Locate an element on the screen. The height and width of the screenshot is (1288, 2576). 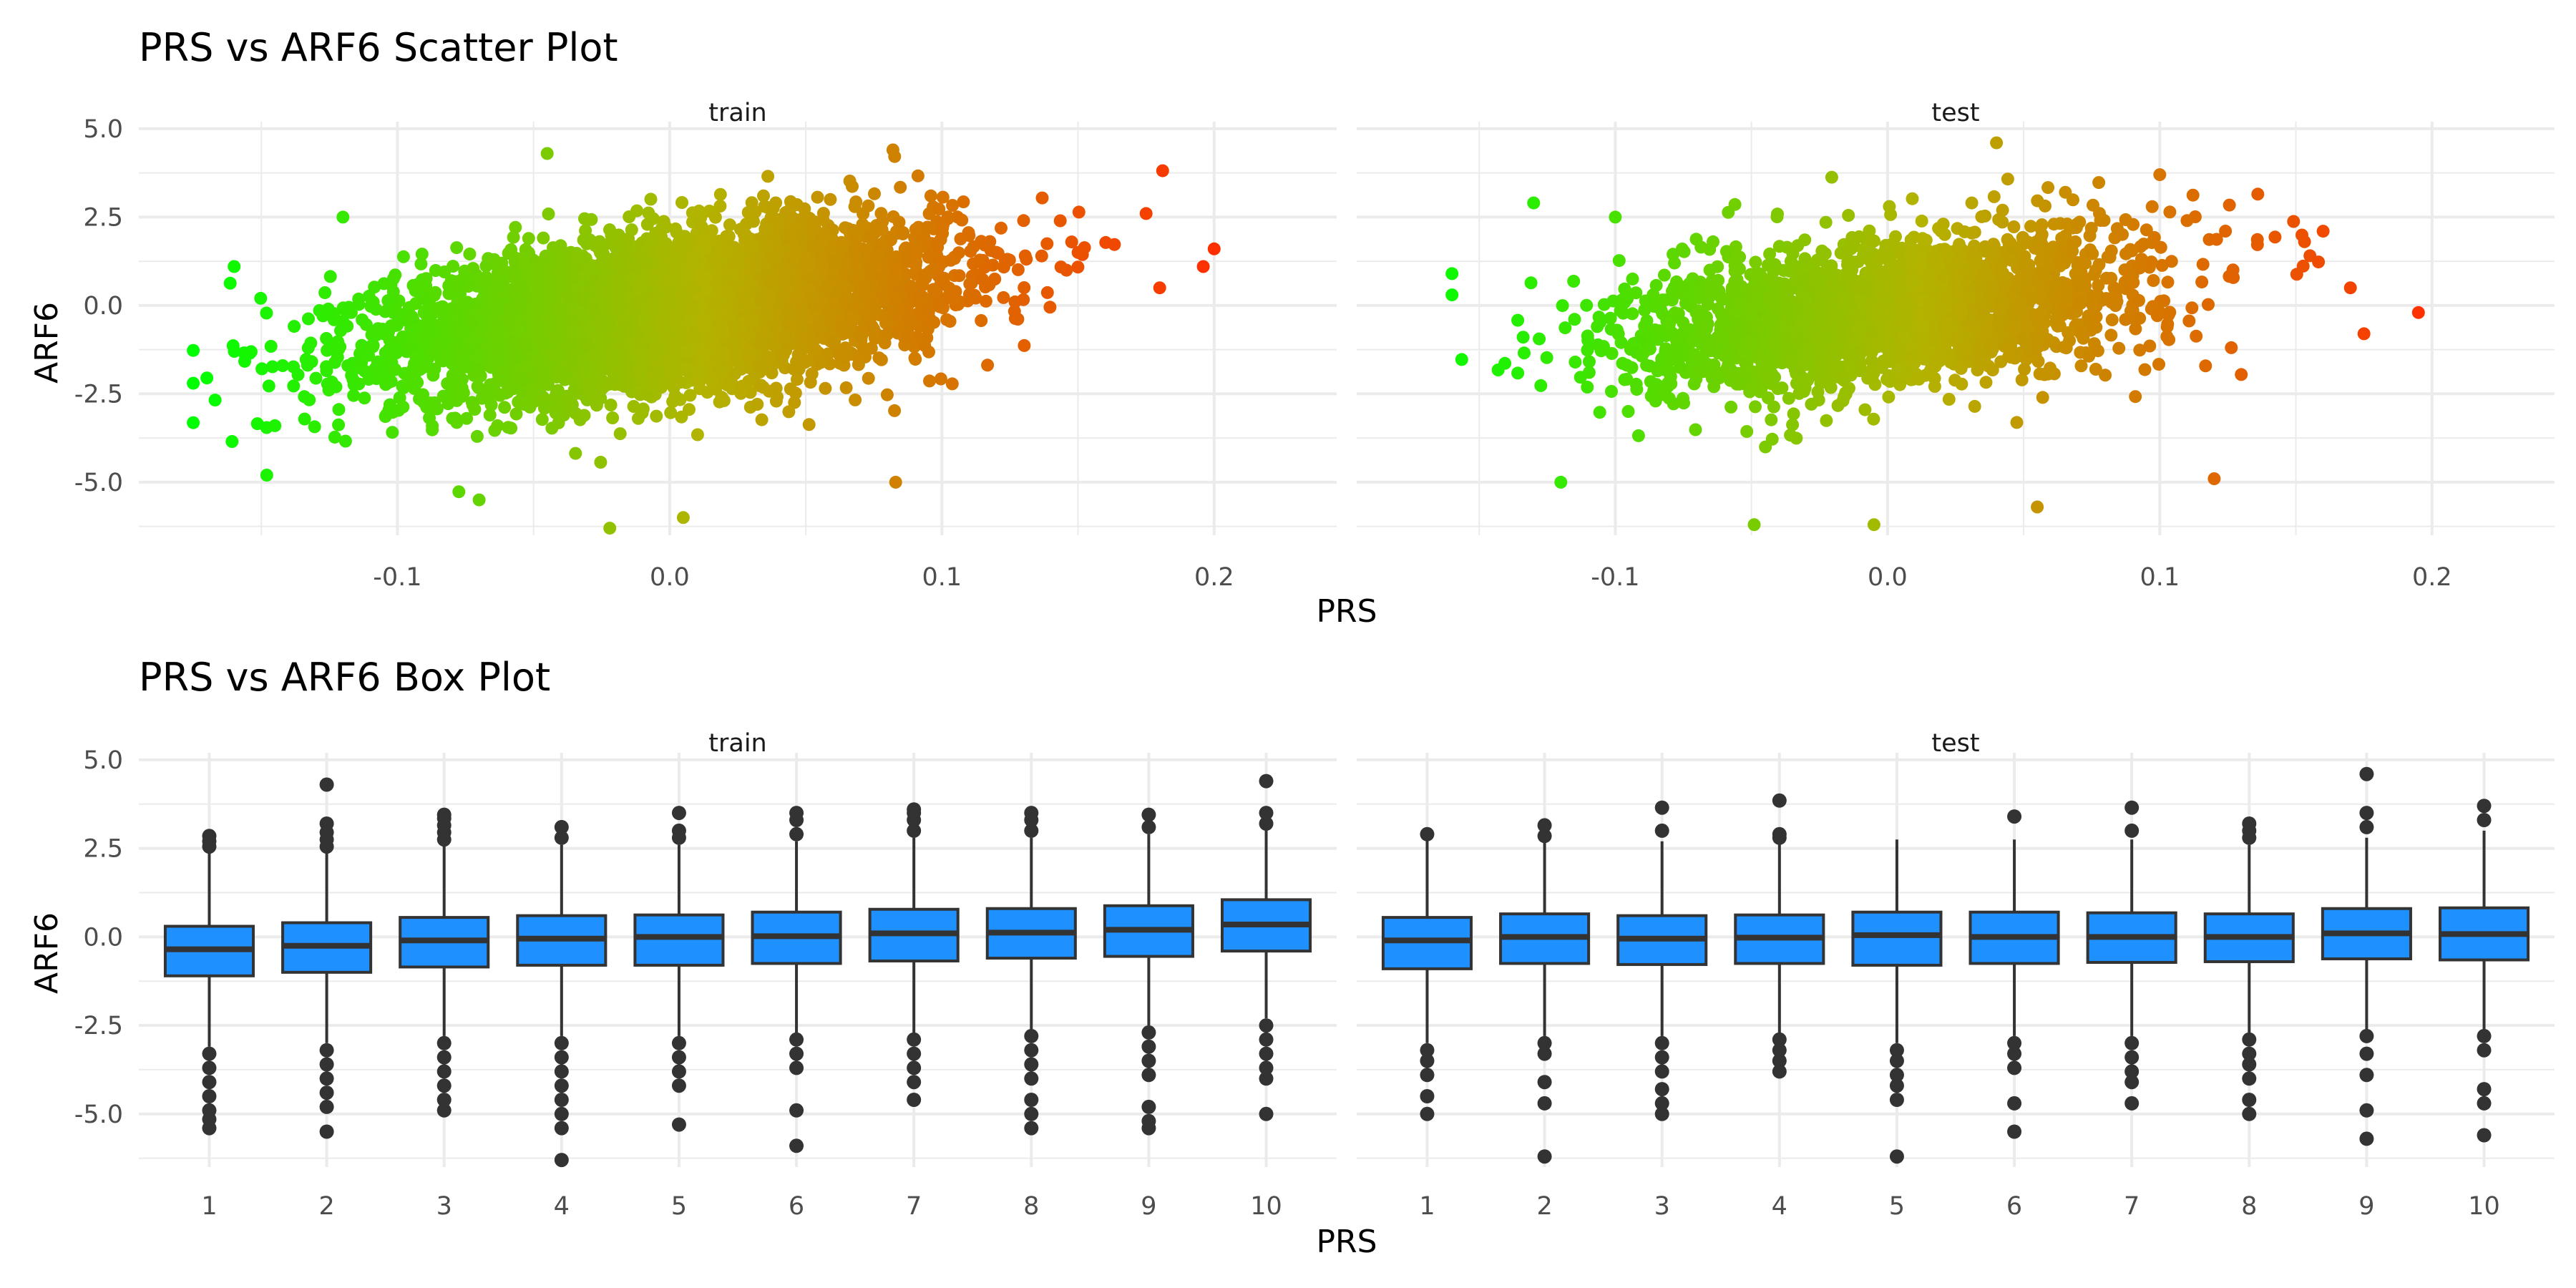
scatter-y-tick-label: 5.0 is located at coordinates (103, 129).